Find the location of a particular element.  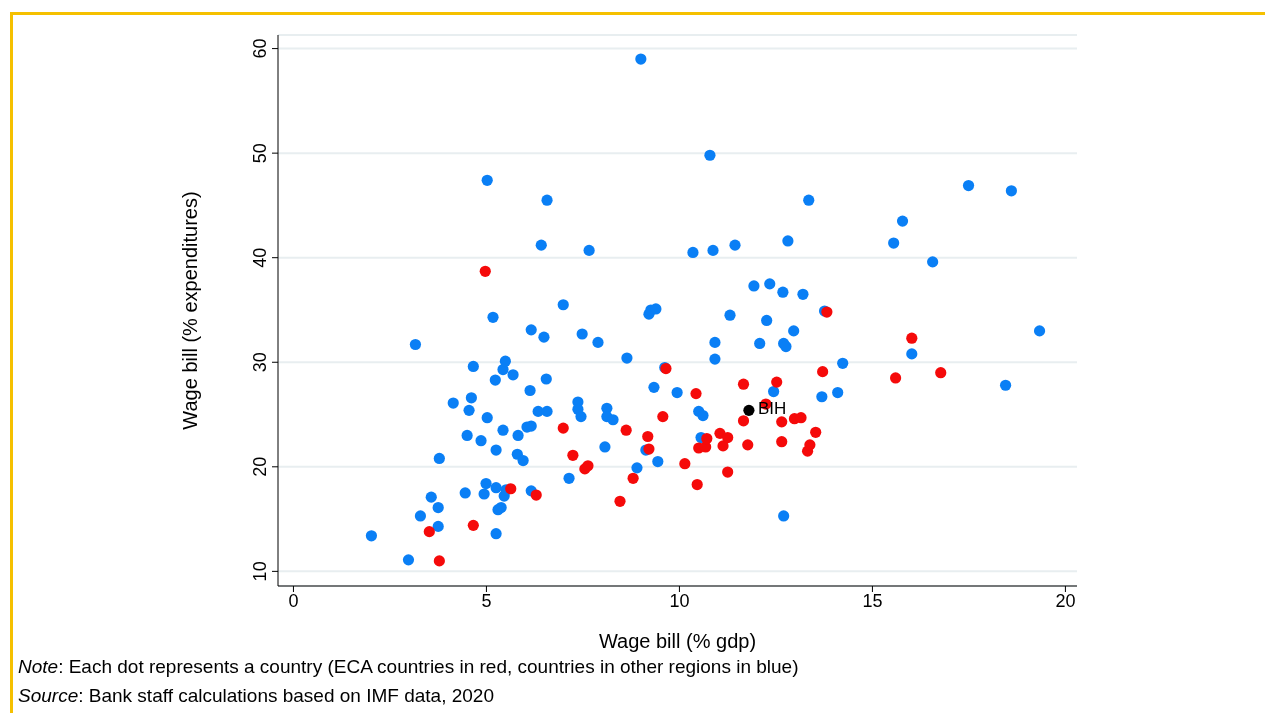

x-tick-label: 5 is located at coordinates (486, 600).